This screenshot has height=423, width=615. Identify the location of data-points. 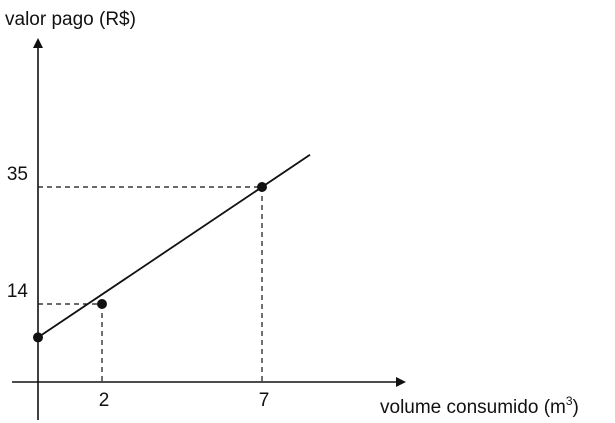
(150, 262).